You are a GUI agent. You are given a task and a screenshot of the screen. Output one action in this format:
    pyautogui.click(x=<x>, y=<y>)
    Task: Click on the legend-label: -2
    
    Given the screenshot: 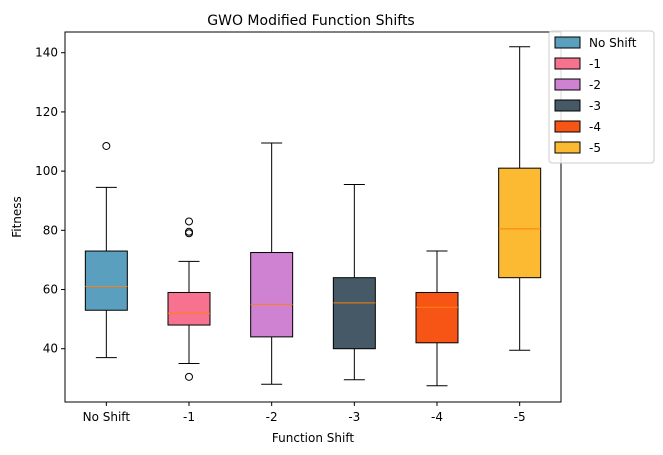 What is the action you would take?
    pyautogui.click(x=595, y=85)
    